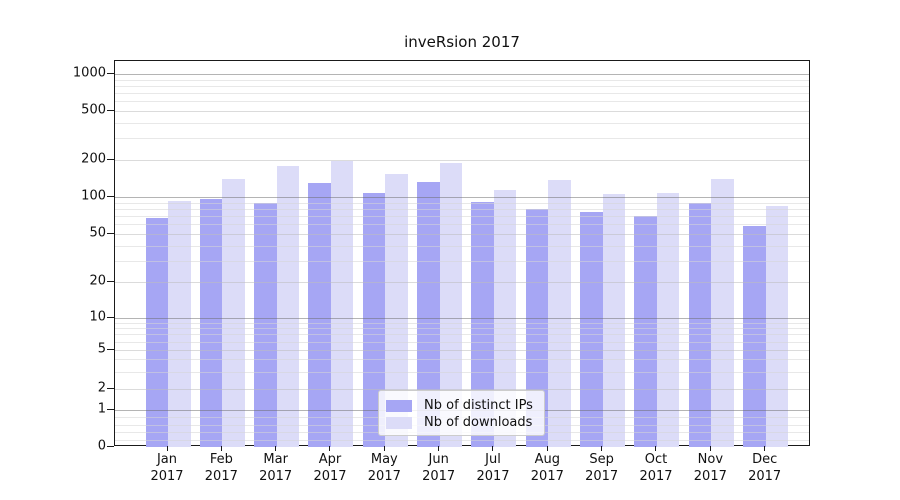 This screenshot has width=900, height=500. What do you see at coordinates (645, 331) in the screenshot?
I see `bar-nb-of-distinct-ips-oct` at bounding box center [645, 331].